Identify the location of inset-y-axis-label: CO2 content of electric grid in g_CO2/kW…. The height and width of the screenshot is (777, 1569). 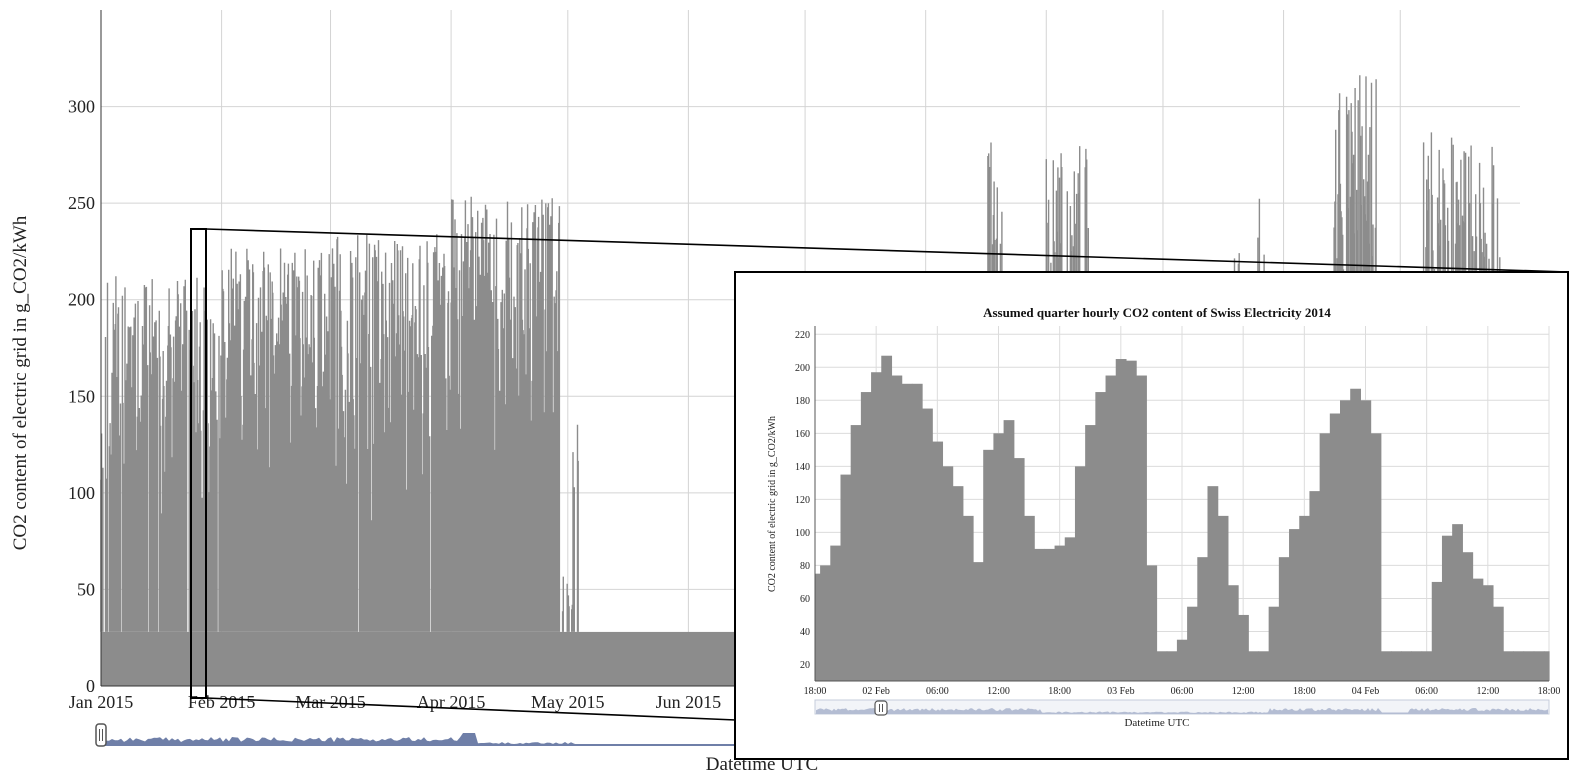
(772, 504).